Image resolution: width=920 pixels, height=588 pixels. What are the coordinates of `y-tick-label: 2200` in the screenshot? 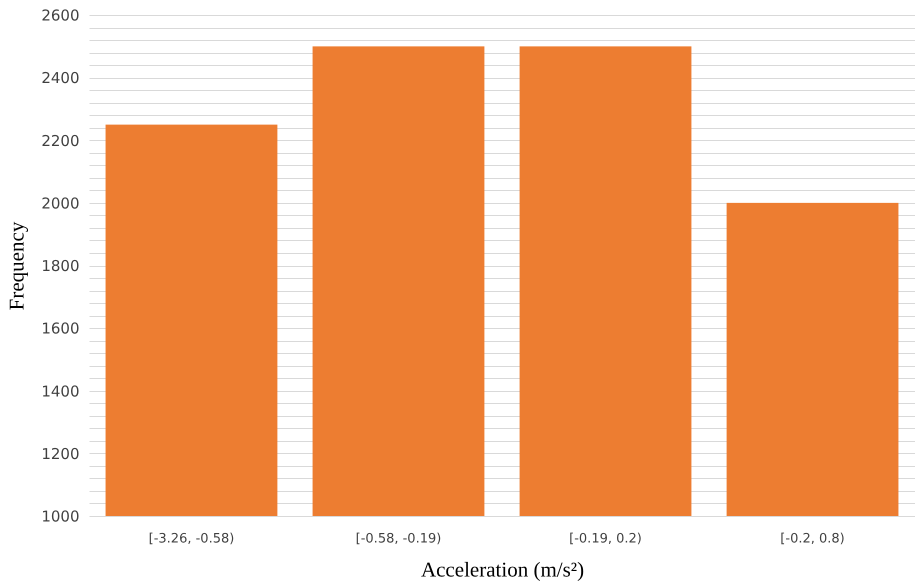 It's located at (60, 141).